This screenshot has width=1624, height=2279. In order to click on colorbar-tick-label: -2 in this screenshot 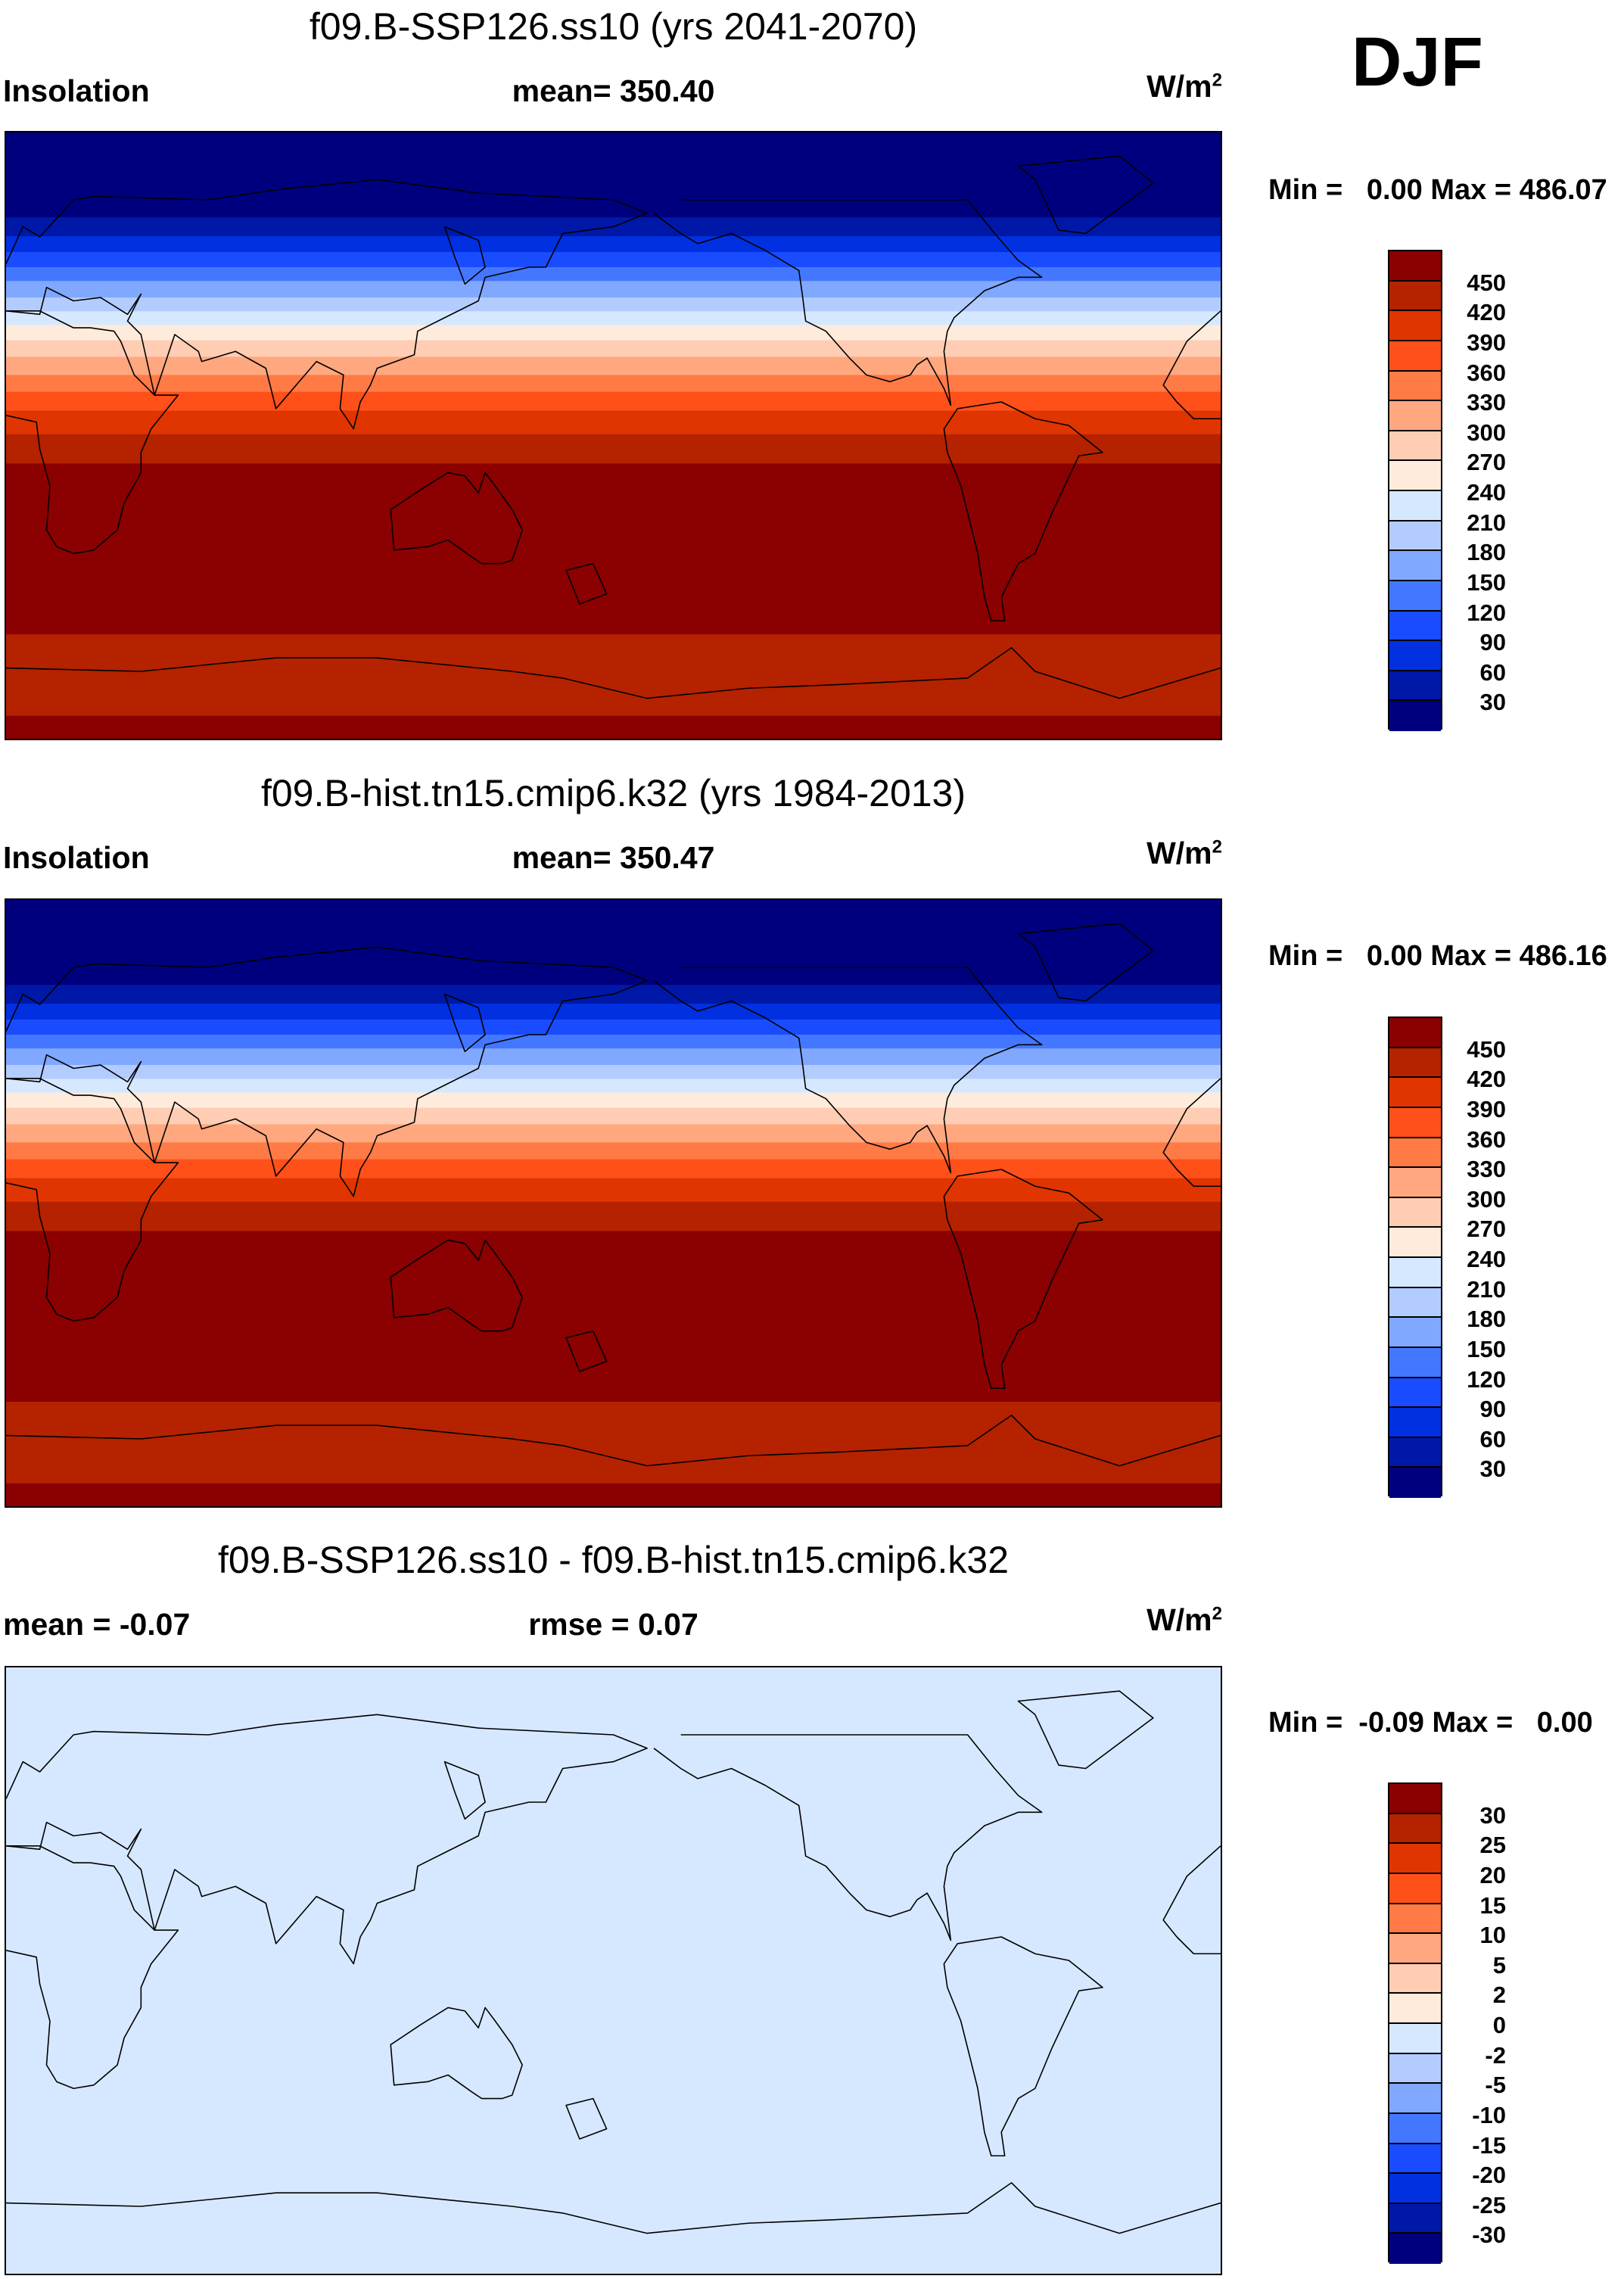, I will do `click(1495, 2055)`.